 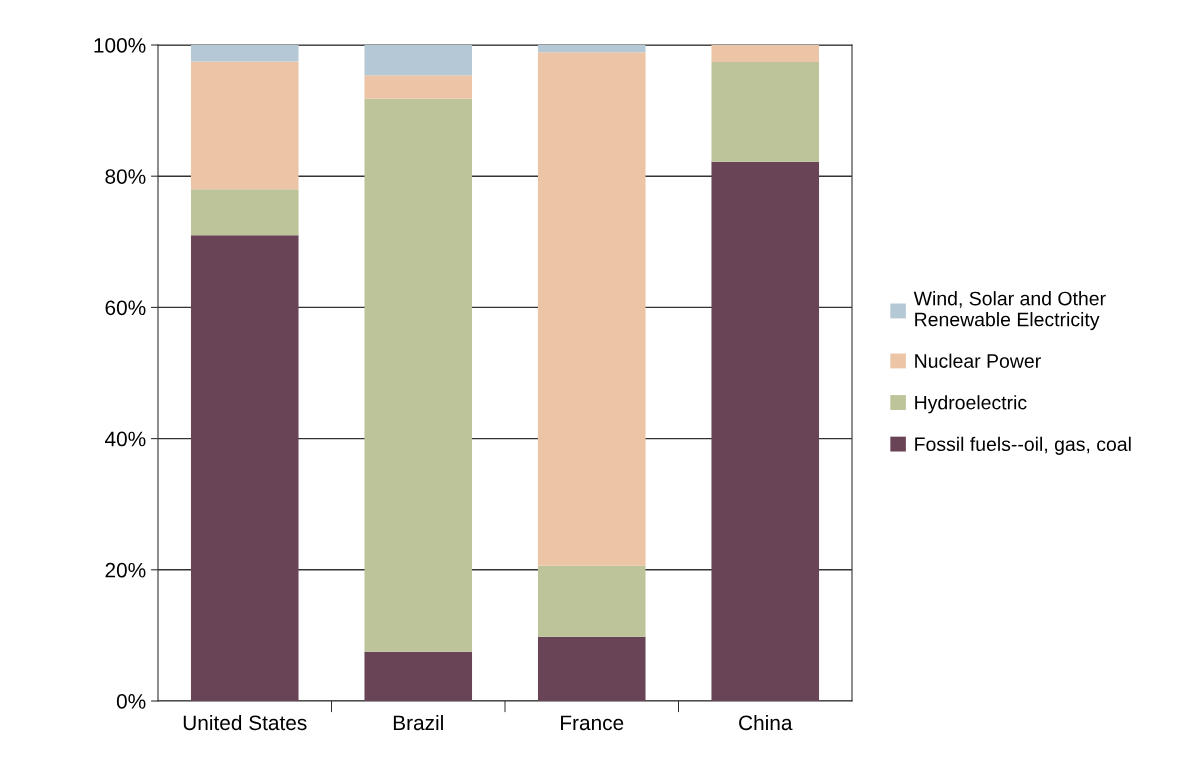 What do you see at coordinates (766, 722) in the screenshot?
I see `x-tick-label: China` at bounding box center [766, 722].